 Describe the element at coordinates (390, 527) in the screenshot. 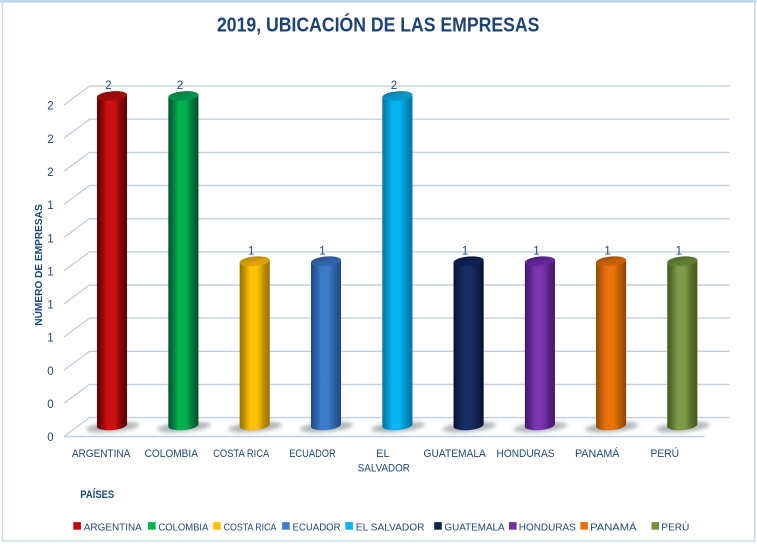

I see `svg-text: EL SALVADOR` at that location.